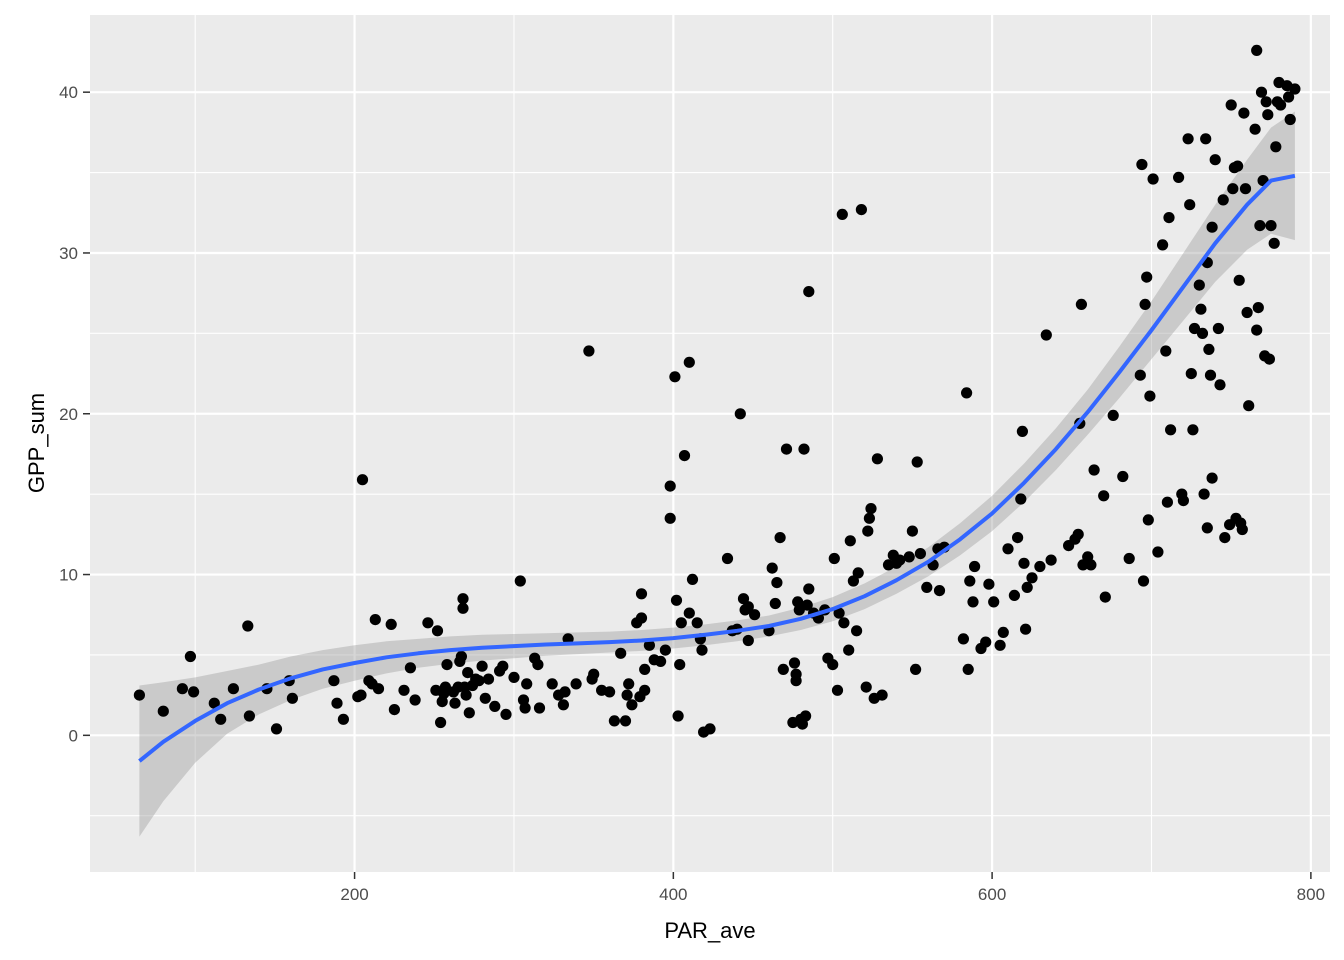 This screenshot has width=1344, height=960. What do you see at coordinates (1311, 894) in the screenshot?
I see `x-tick-label: 800` at bounding box center [1311, 894].